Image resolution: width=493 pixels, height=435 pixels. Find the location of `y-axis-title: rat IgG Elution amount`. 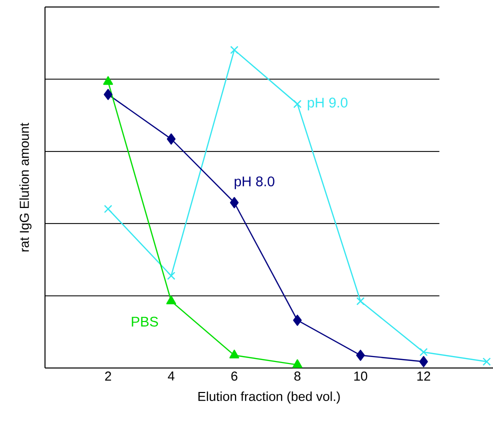

y-axis-title: rat IgG Elution amount is located at coordinates (25, 187).